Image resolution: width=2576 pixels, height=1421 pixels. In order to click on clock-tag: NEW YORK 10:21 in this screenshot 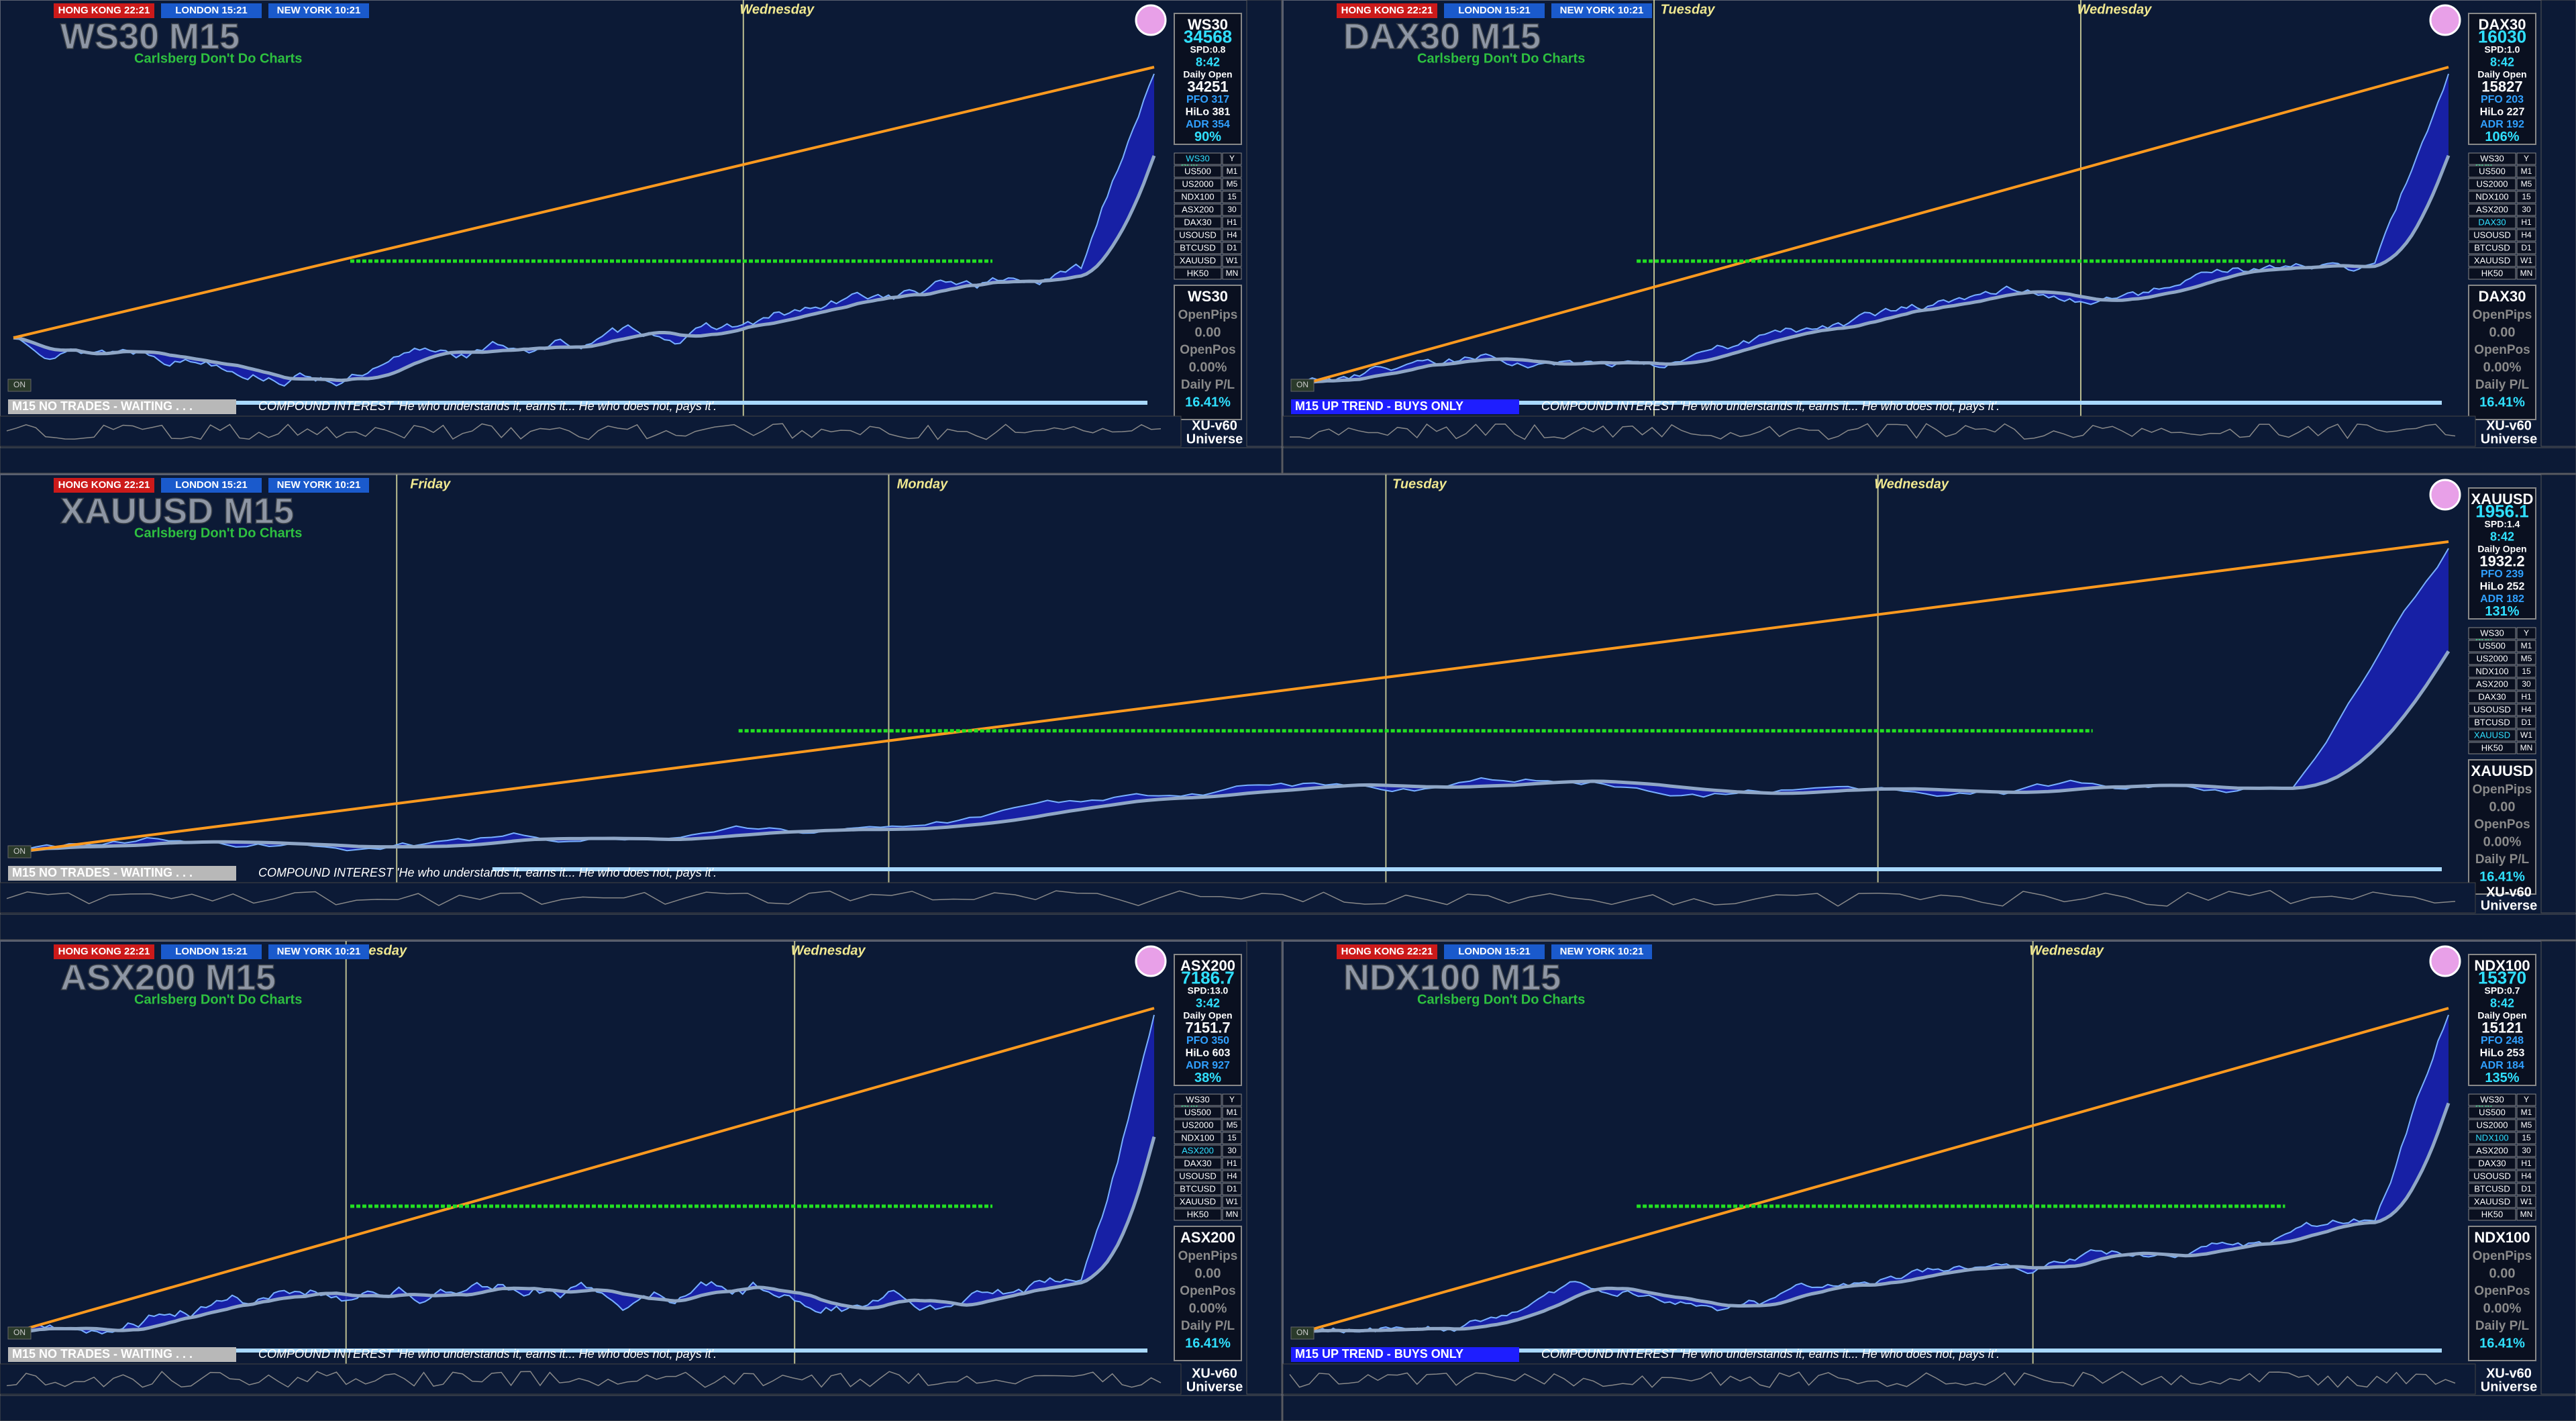, I will do `click(319, 951)`.